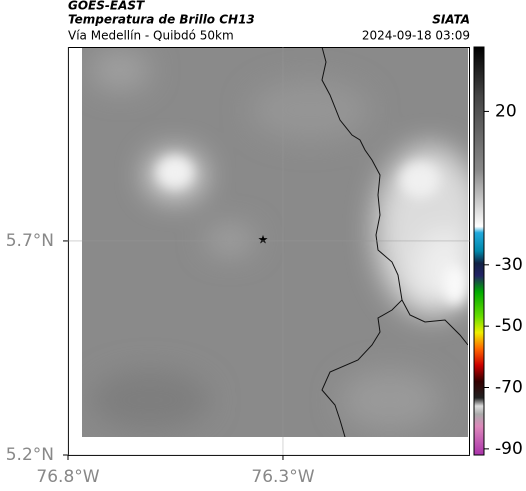 The width and height of the screenshot is (526, 491). What do you see at coordinates (509, 265) in the screenshot?
I see `colorbar-label: -30` at bounding box center [509, 265].